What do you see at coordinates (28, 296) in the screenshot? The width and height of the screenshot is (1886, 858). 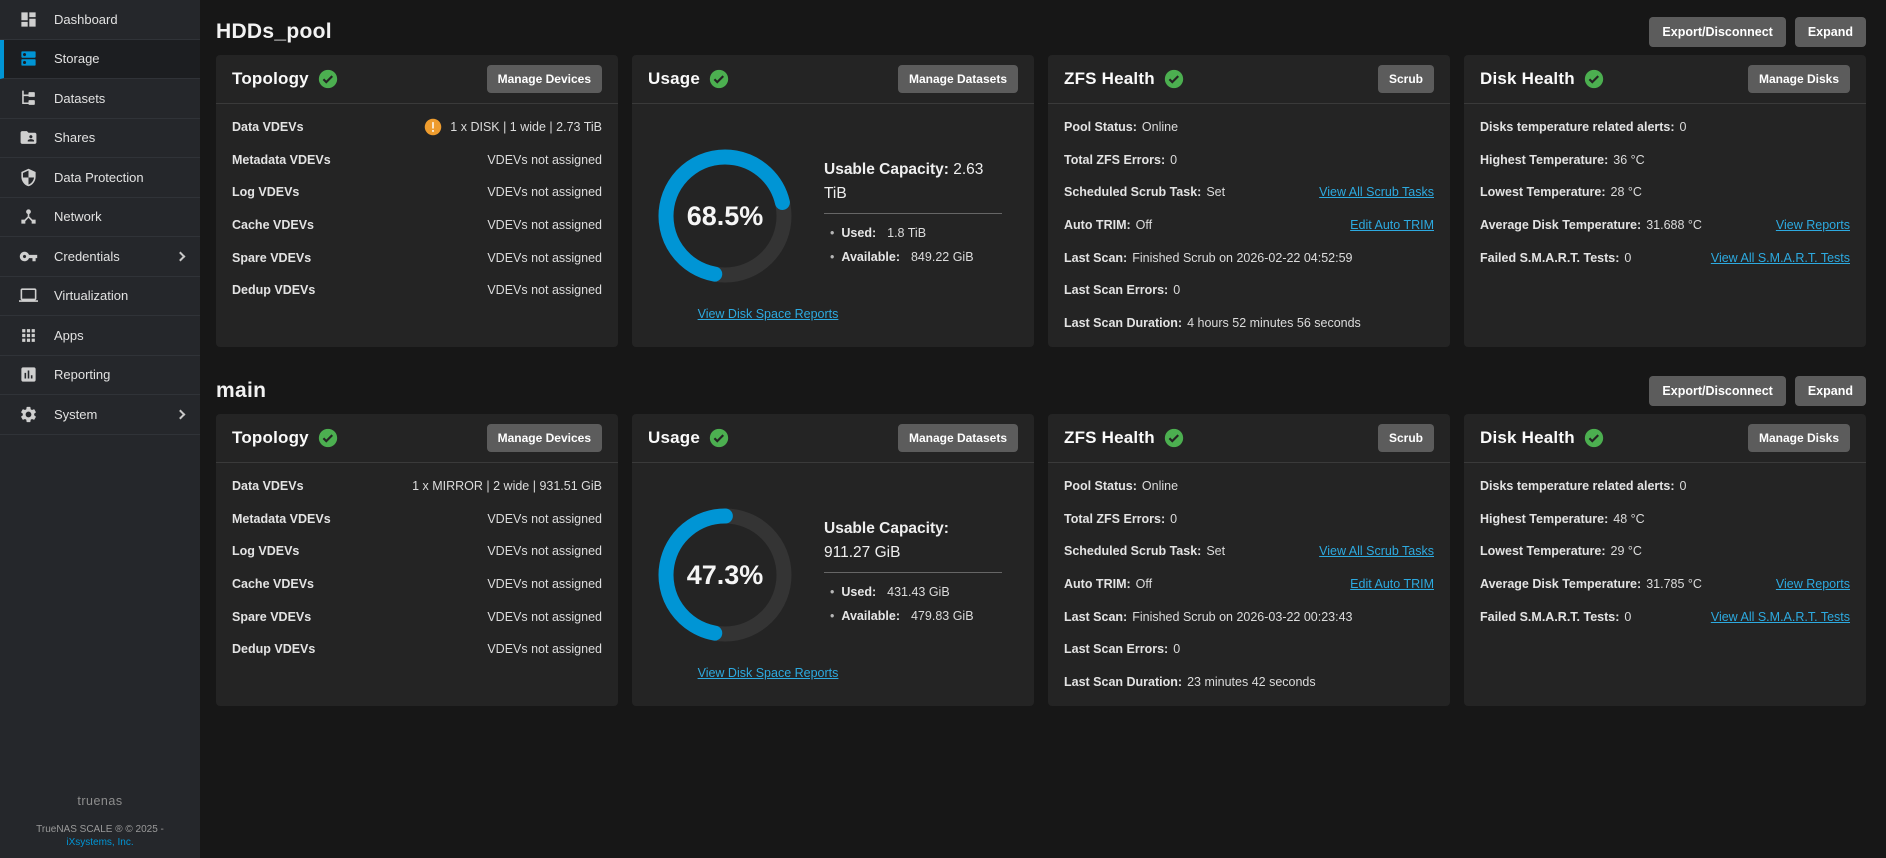 I see `virtualization-icon` at bounding box center [28, 296].